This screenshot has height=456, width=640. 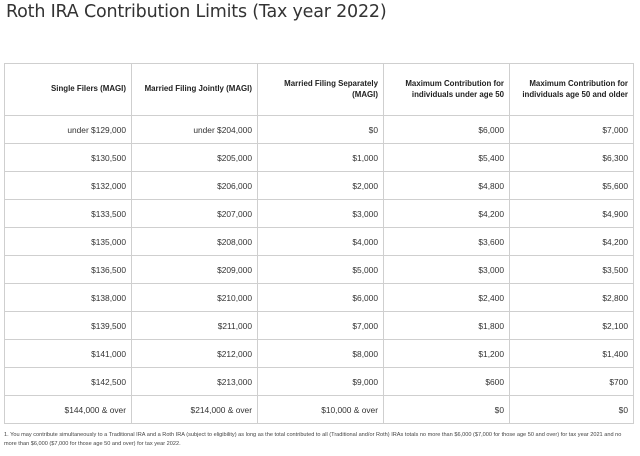 What do you see at coordinates (194, 381) in the screenshot?
I see `married-jointly-cell: $213,000` at bounding box center [194, 381].